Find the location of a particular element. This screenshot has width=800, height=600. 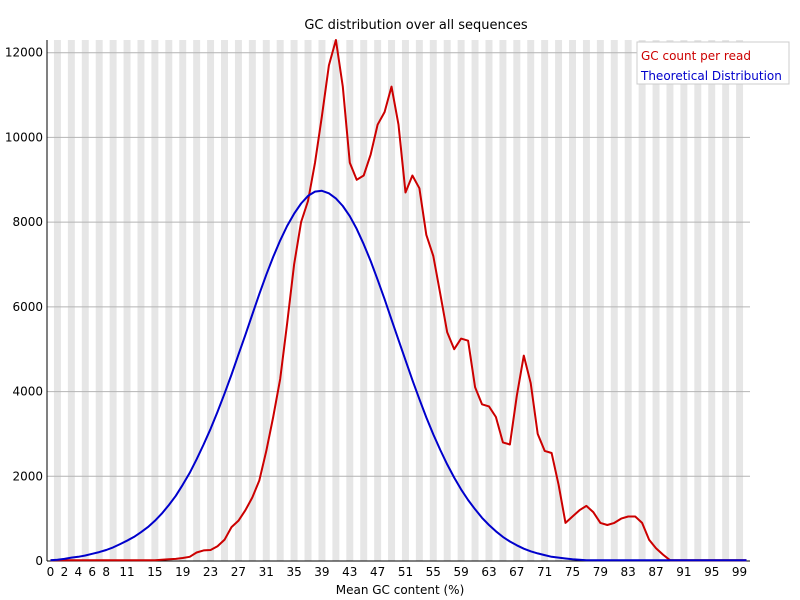

x-tick-label: 35 is located at coordinates (293, 572).